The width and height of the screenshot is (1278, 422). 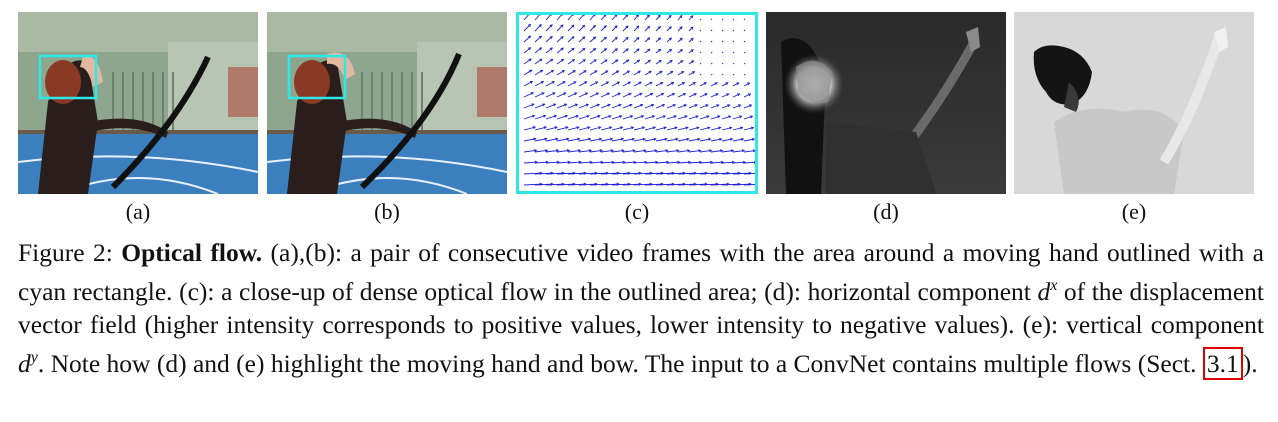 I want to click on panel-a-video-frame, so click(x=138, y=103).